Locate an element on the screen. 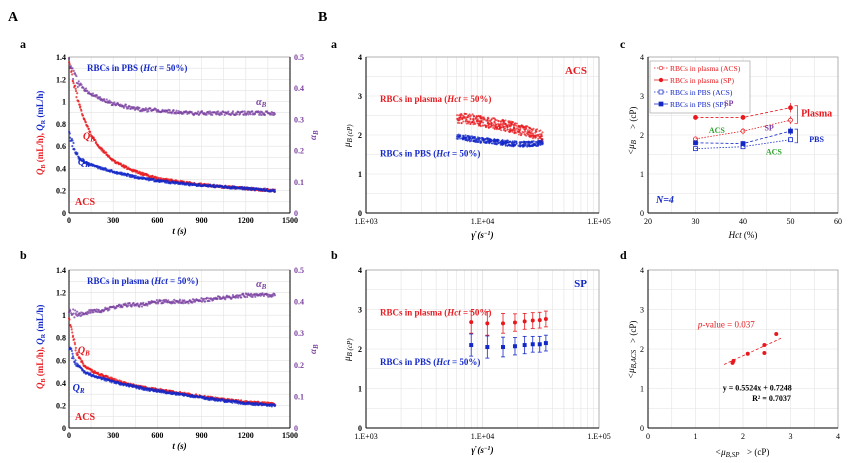  panel-B-c-annotation-plasma-2: Plasma is located at coordinates (816, 113).